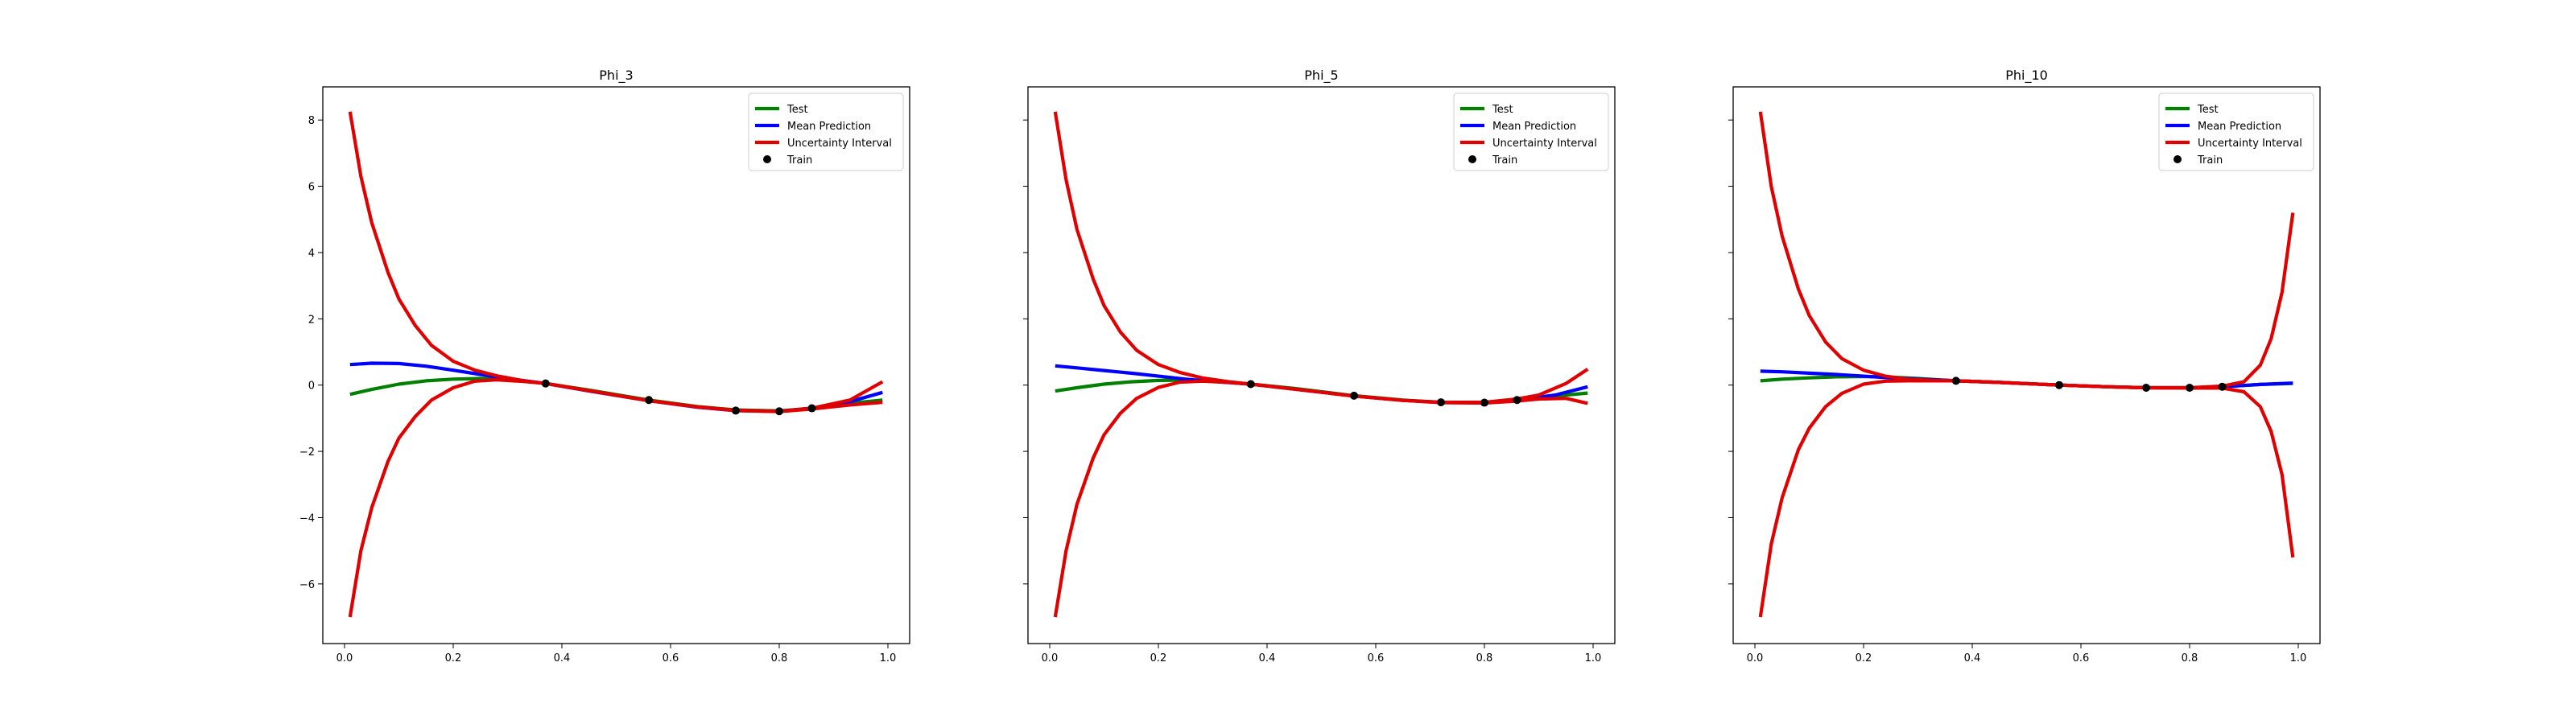  I want to click on y-tick-label: 6, so click(311, 188).